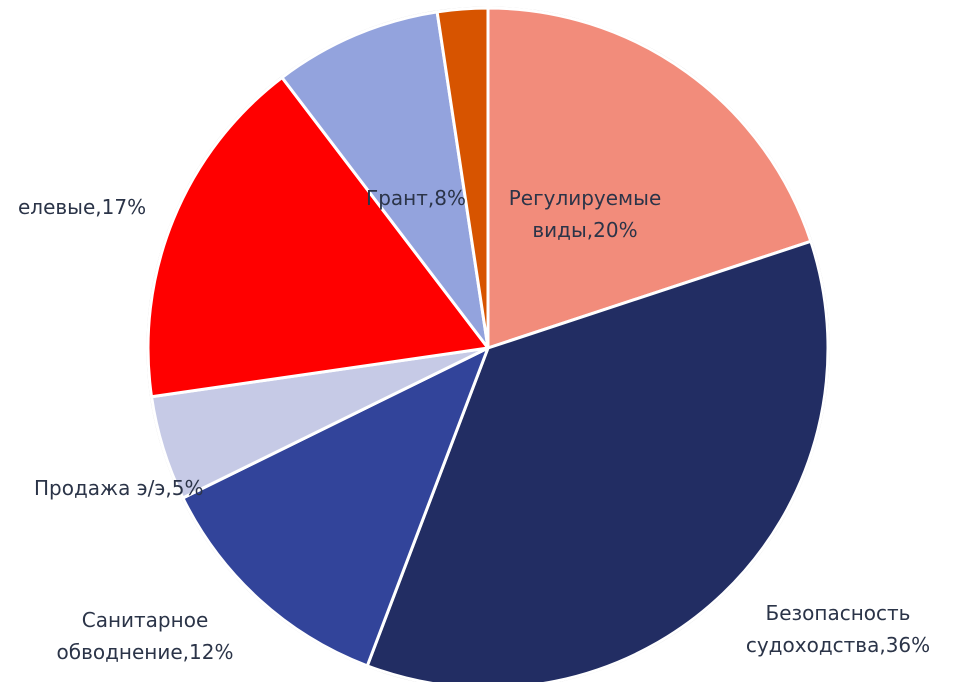  What do you see at coordinates (145, 652) in the screenshot?
I see `pie-slice-3-label-line: обводнение,12%` at bounding box center [145, 652].